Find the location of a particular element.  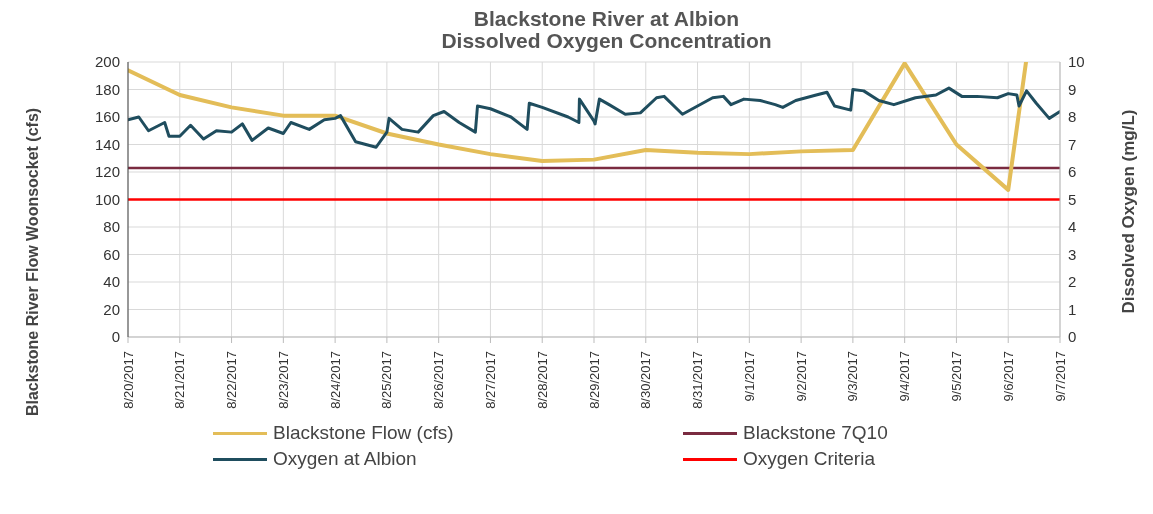

y-tick-label: 100 is located at coordinates (107, 199).